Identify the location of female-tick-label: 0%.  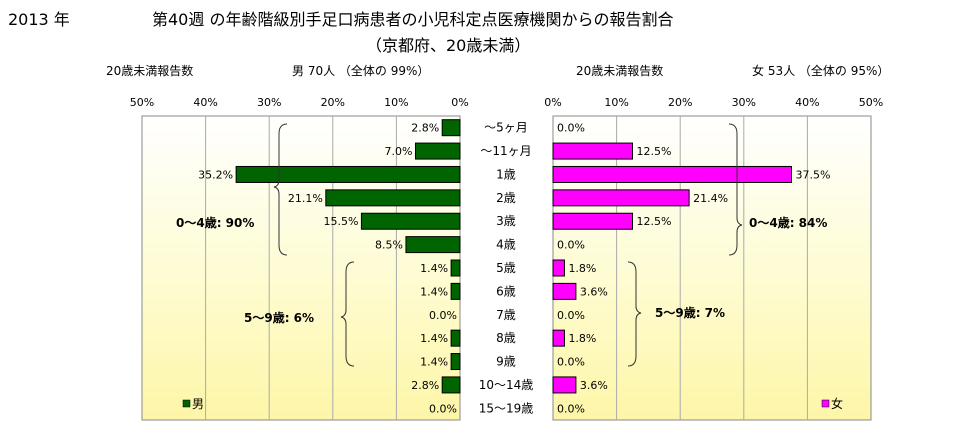
(552, 102).